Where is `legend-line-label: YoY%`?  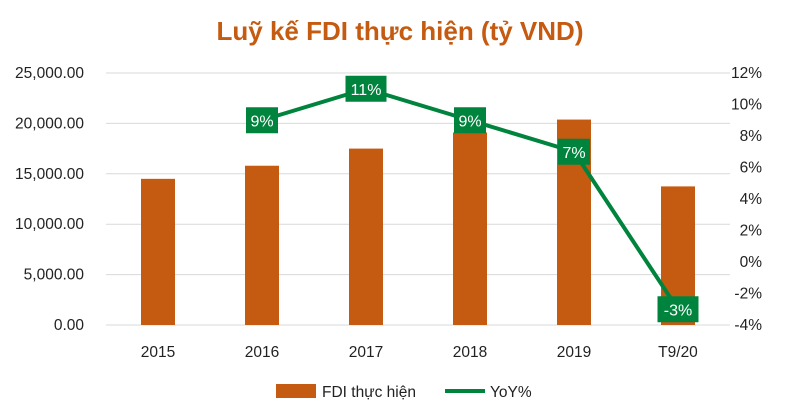
legend-line-label: YoY% is located at coordinates (511, 392).